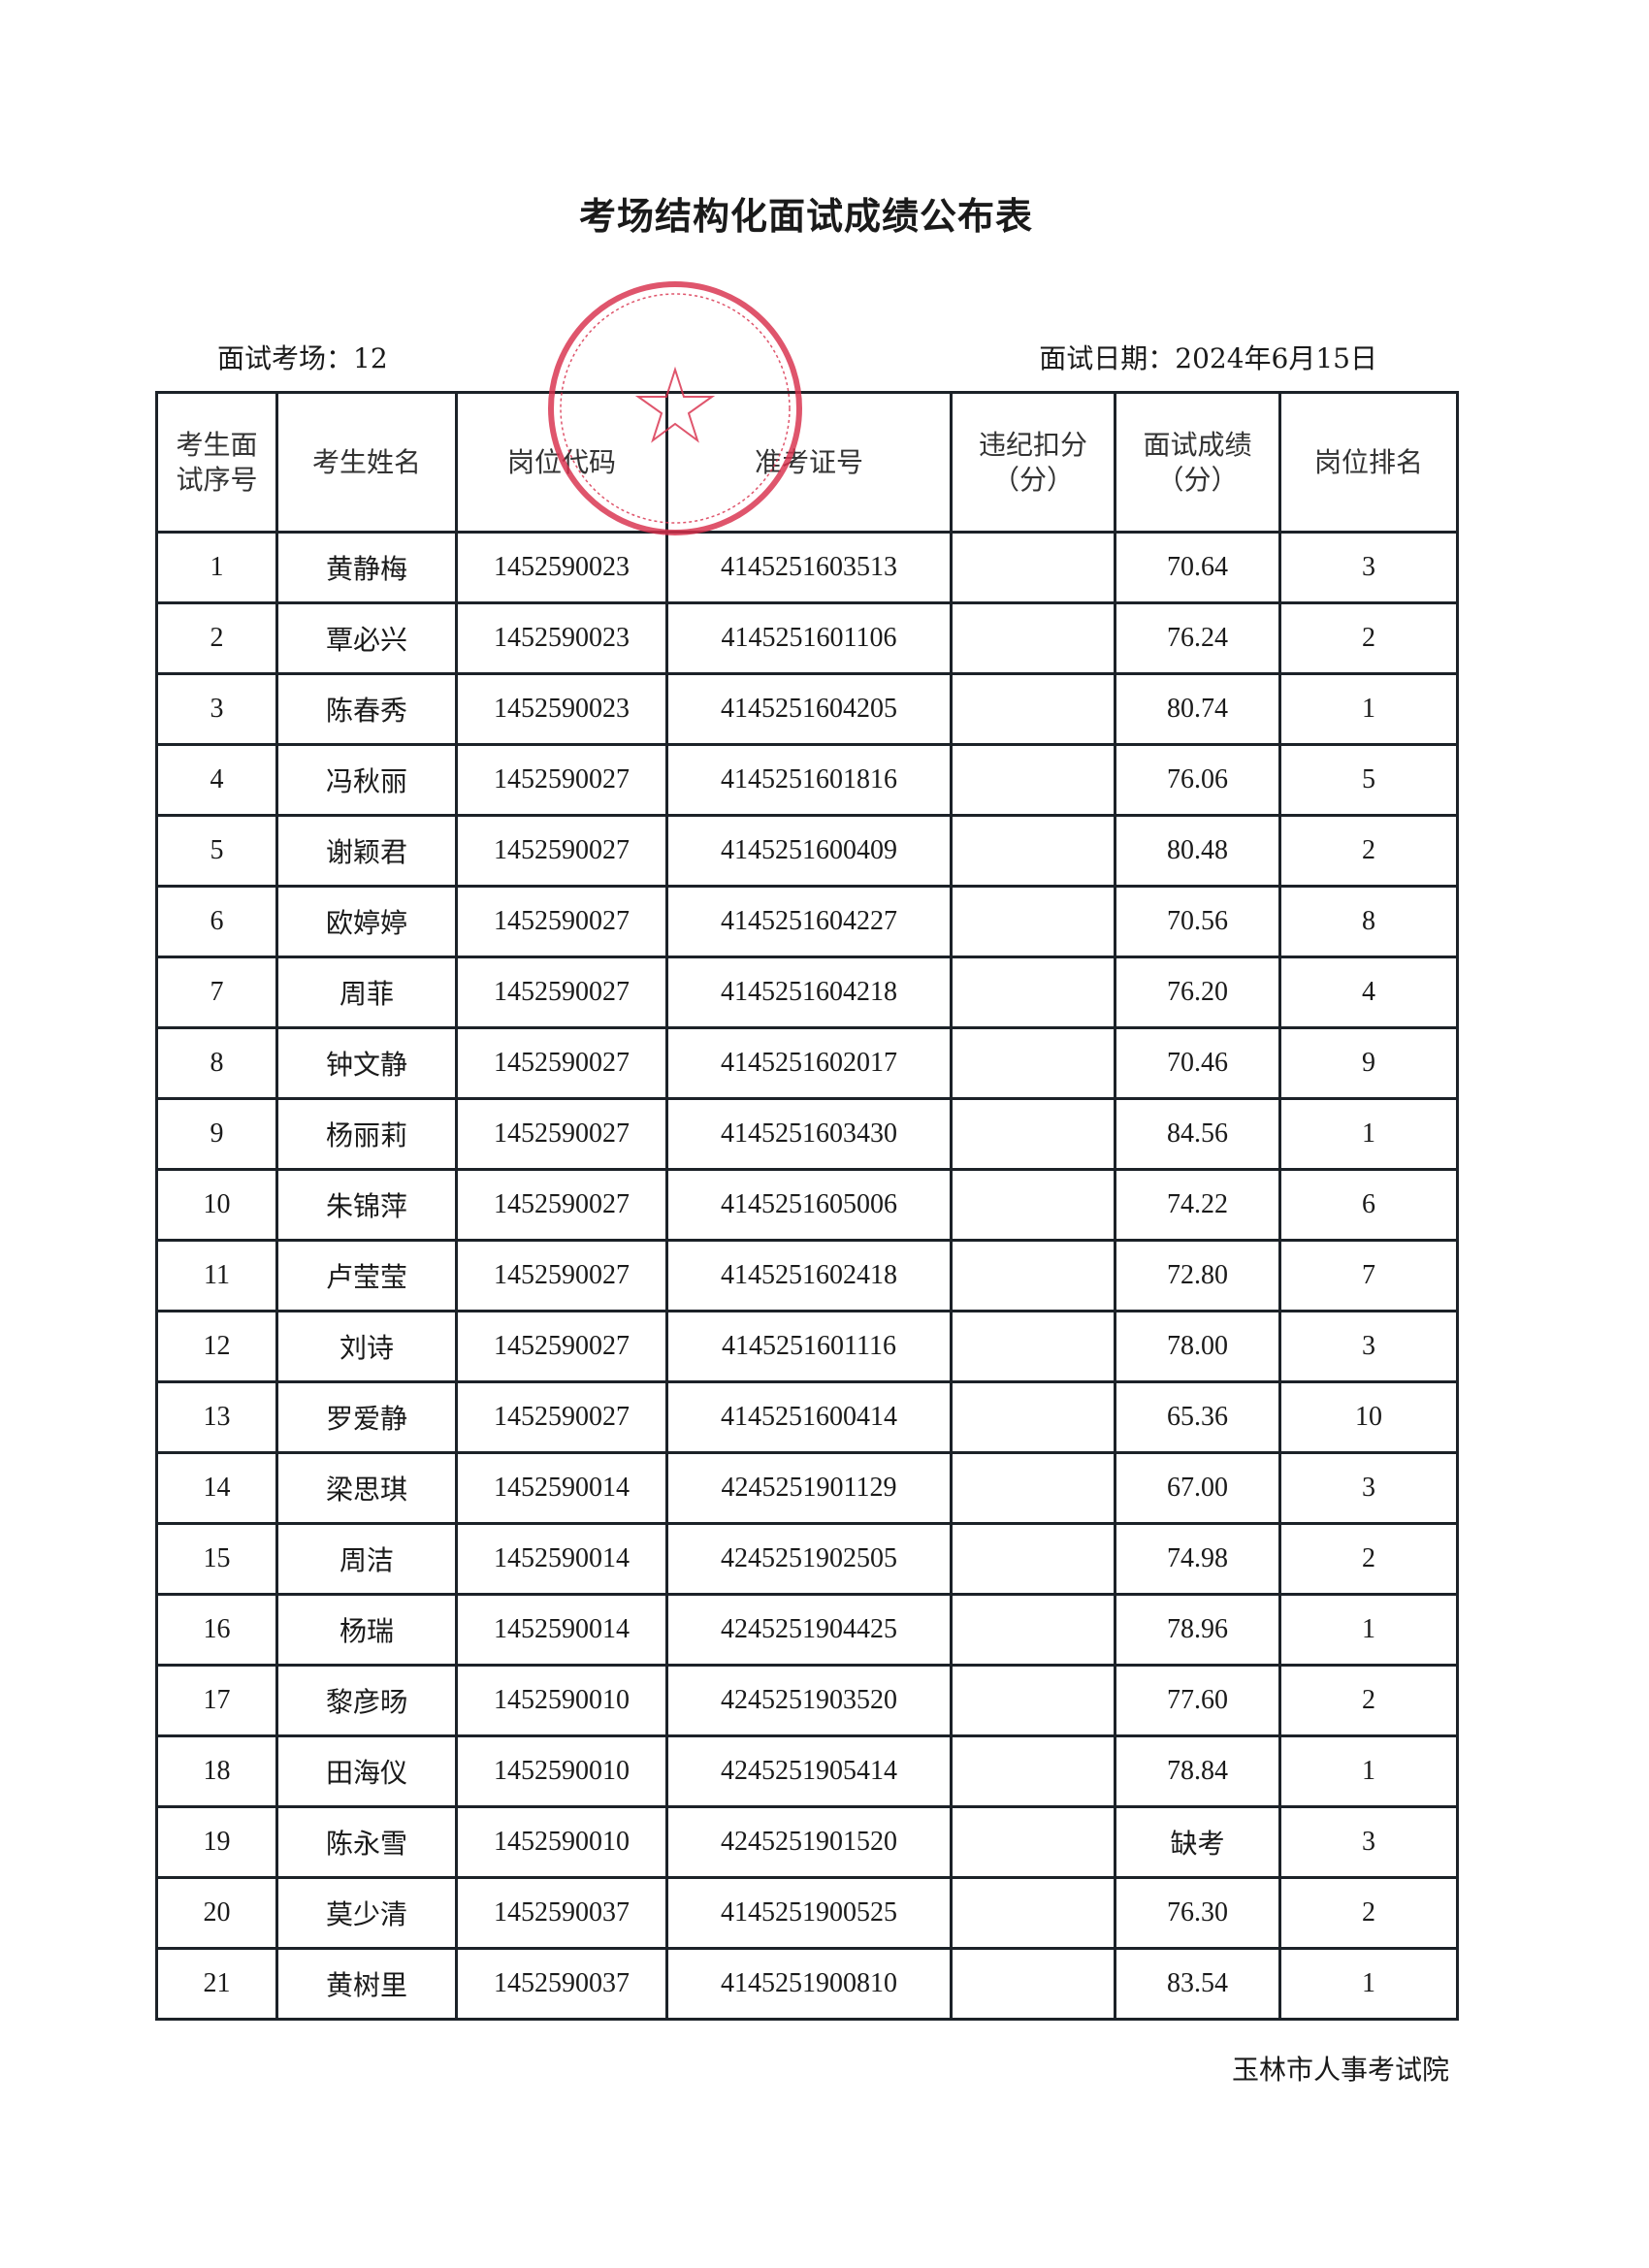 Image resolution: width=1649 pixels, height=2268 pixels. I want to click on cell-seq: 2, so click(216, 638).